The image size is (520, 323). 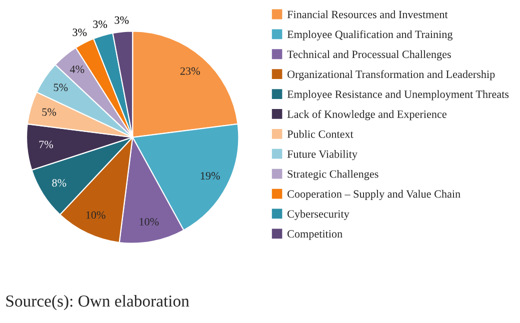 I want to click on legend-label: Strategic Challenges, so click(x=333, y=175).